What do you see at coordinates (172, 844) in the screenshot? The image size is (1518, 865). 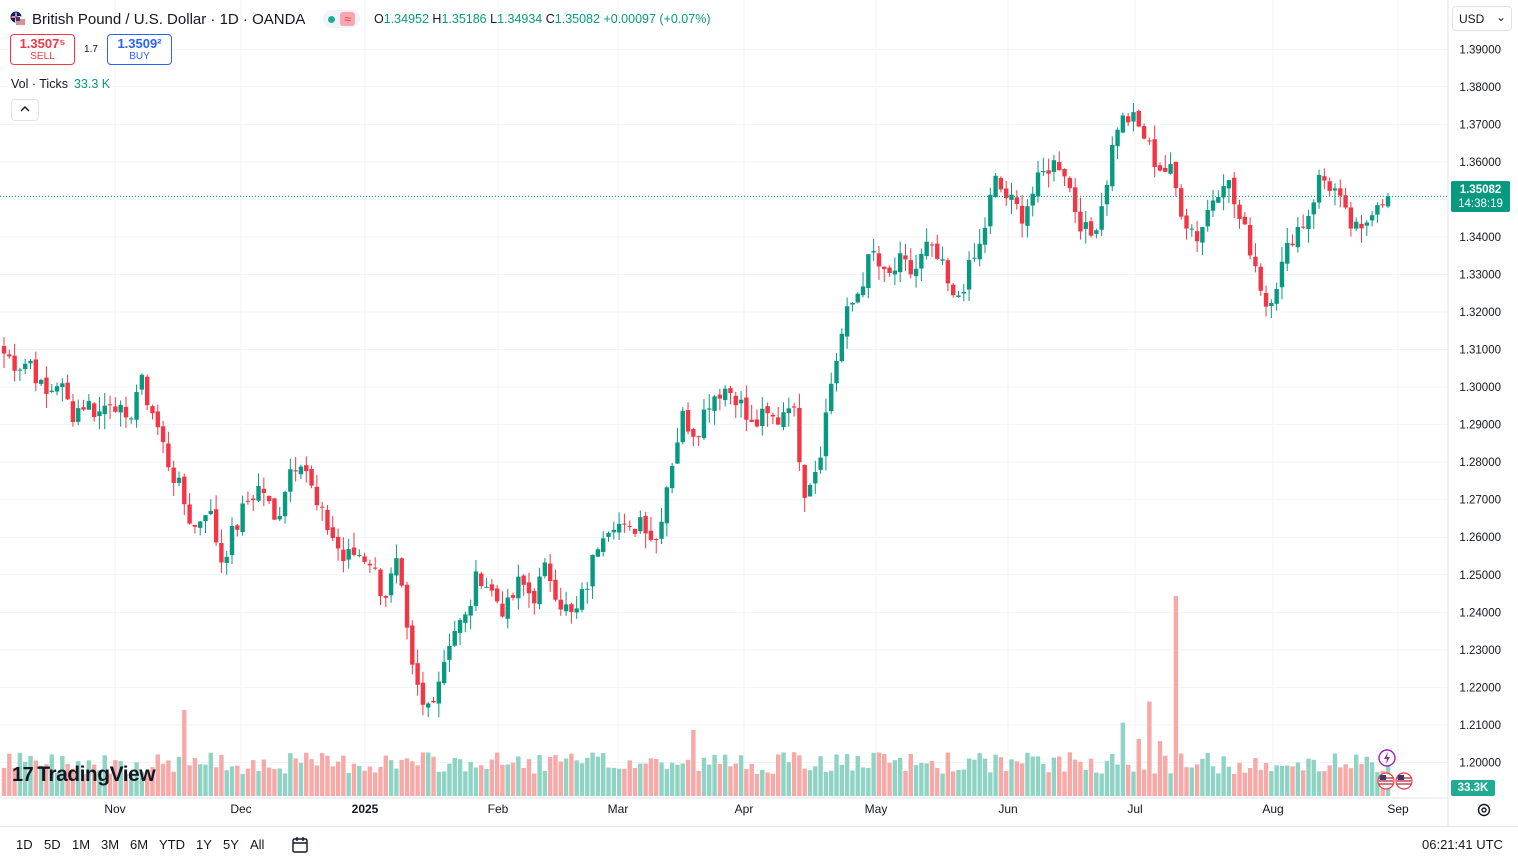 I see `range-ytd: YTD` at bounding box center [172, 844].